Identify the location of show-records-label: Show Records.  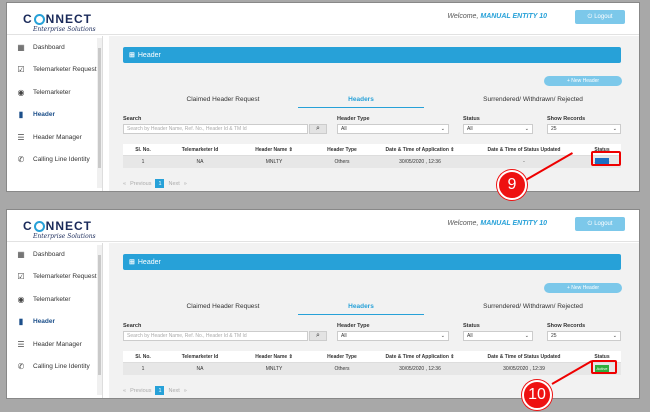
(566, 119).